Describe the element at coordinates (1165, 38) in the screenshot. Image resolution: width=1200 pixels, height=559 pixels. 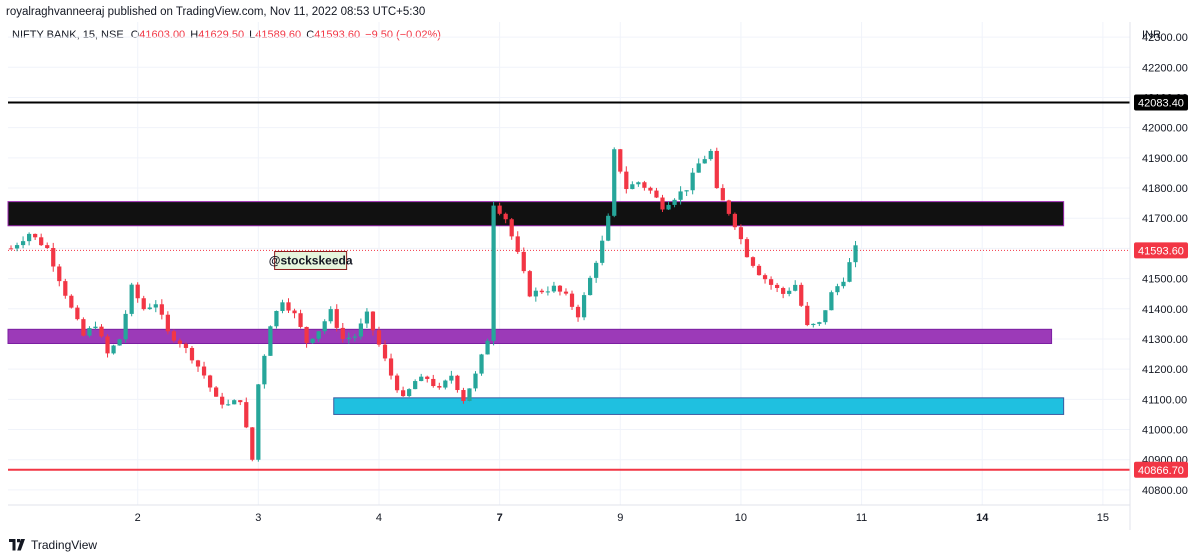
I see `y-tick-label: 42300.00` at that location.